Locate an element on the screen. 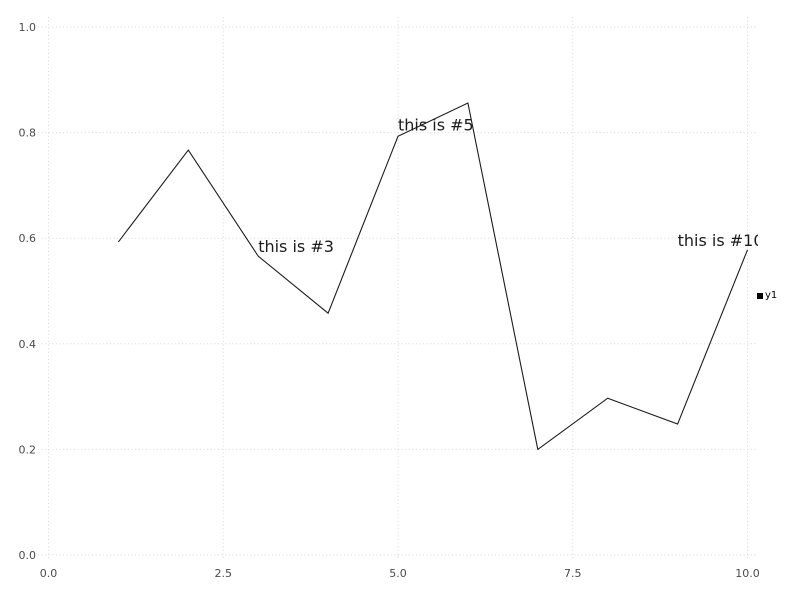  annotation-label: this is #5 is located at coordinates (436, 124).